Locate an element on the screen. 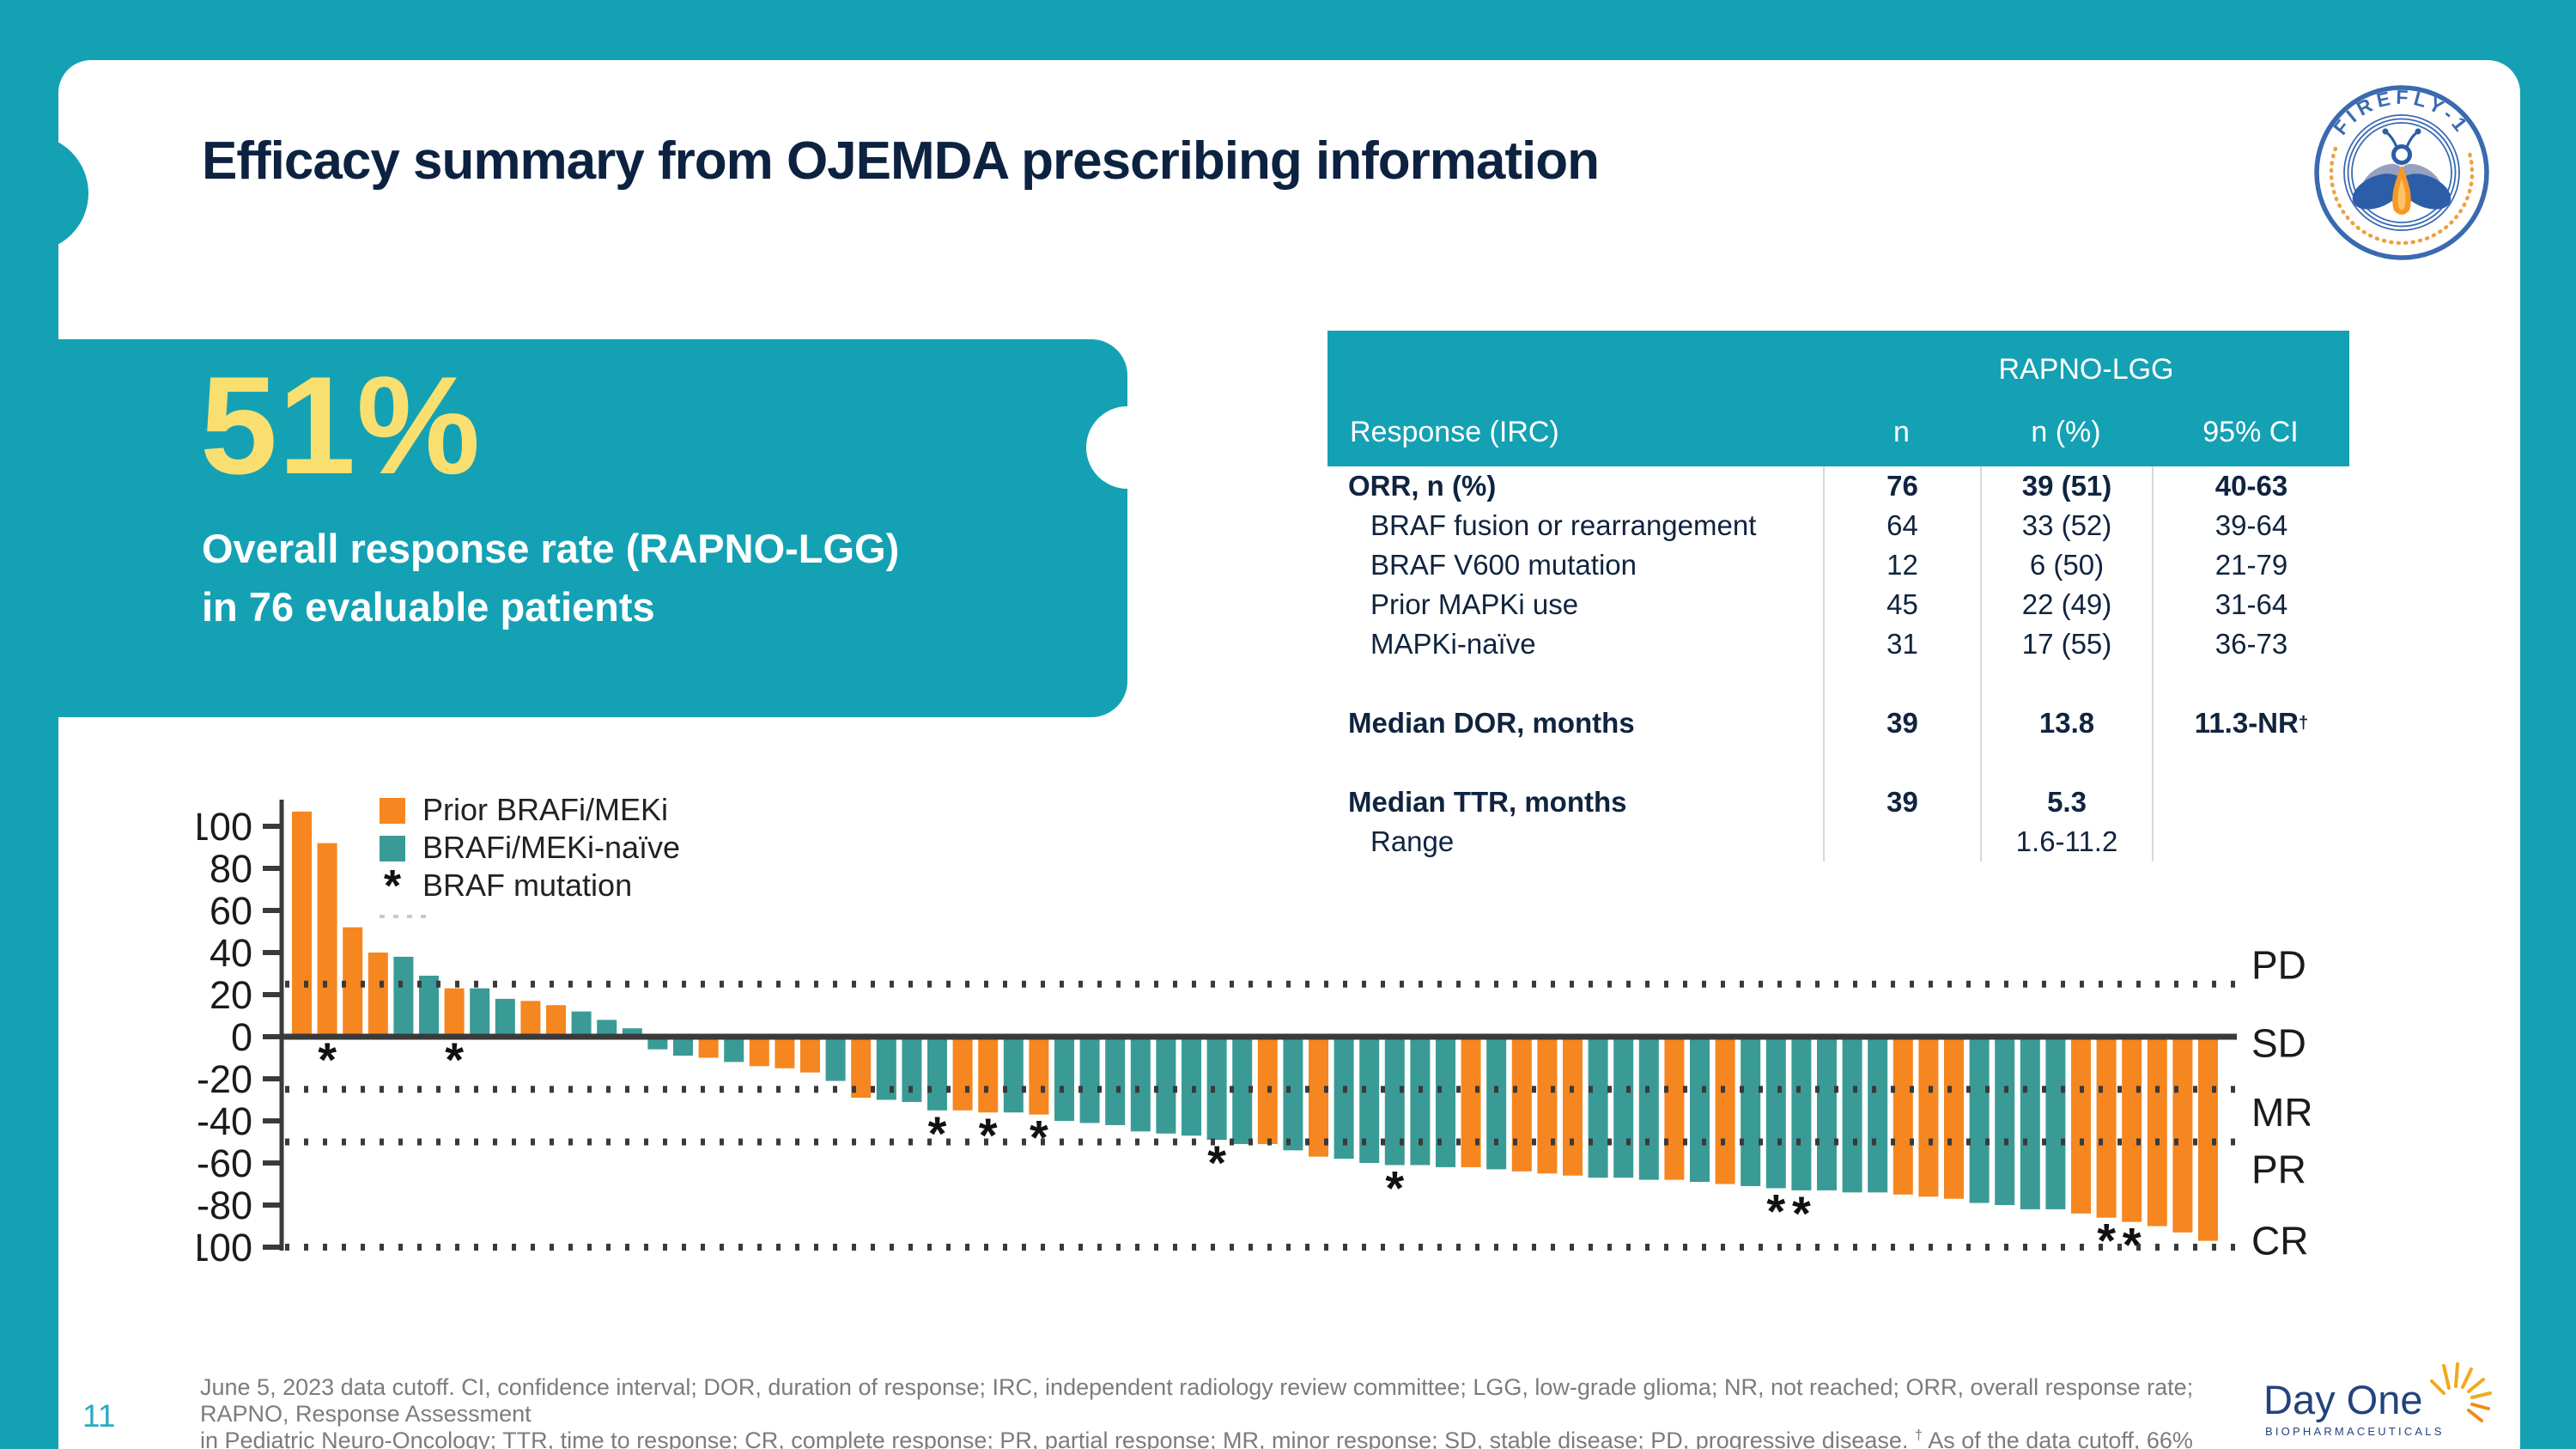 This screenshot has width=2576, height=1449. table-cell: 22 (49) is located at coordinates (2066, 604).